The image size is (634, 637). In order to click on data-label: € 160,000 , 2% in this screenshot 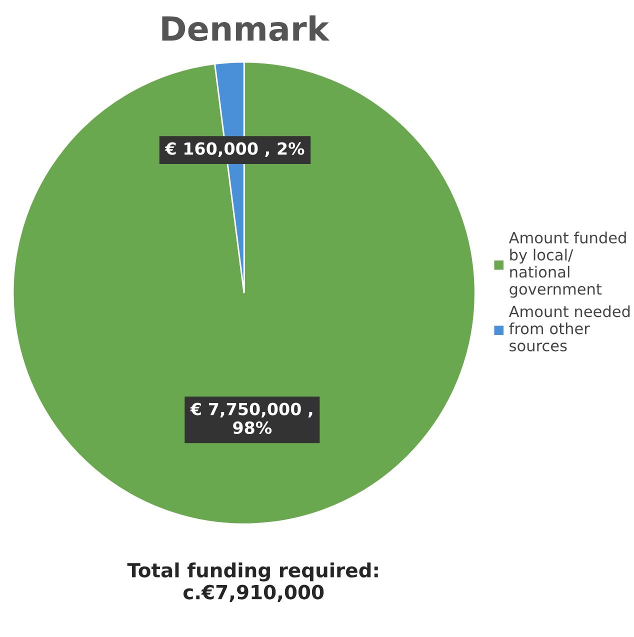, I will do `click(234, 150)`.